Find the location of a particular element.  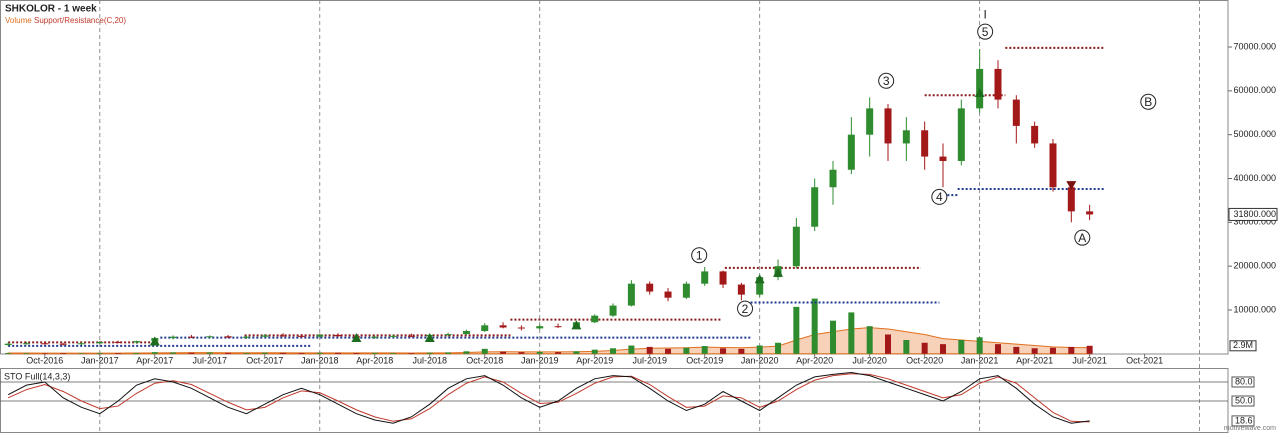

y-tick-label: 10000.000 is located at coordinates (1254, 309).